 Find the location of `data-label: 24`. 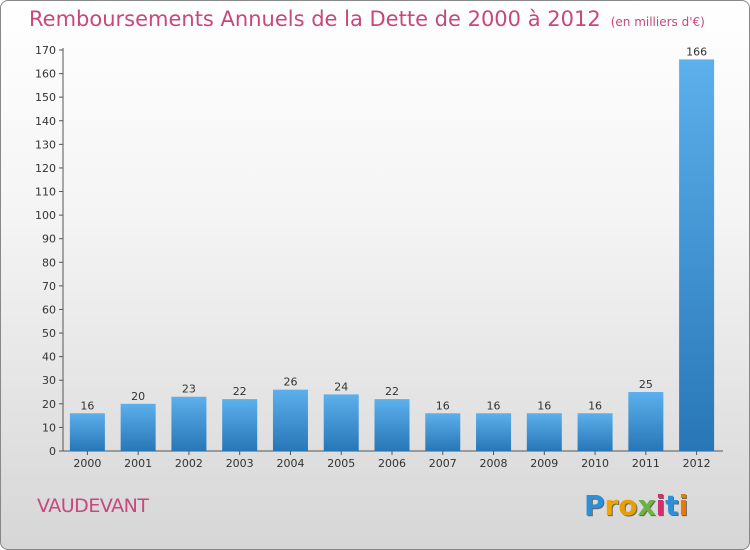

data-label: 24 is located at coordinates (341, 386).